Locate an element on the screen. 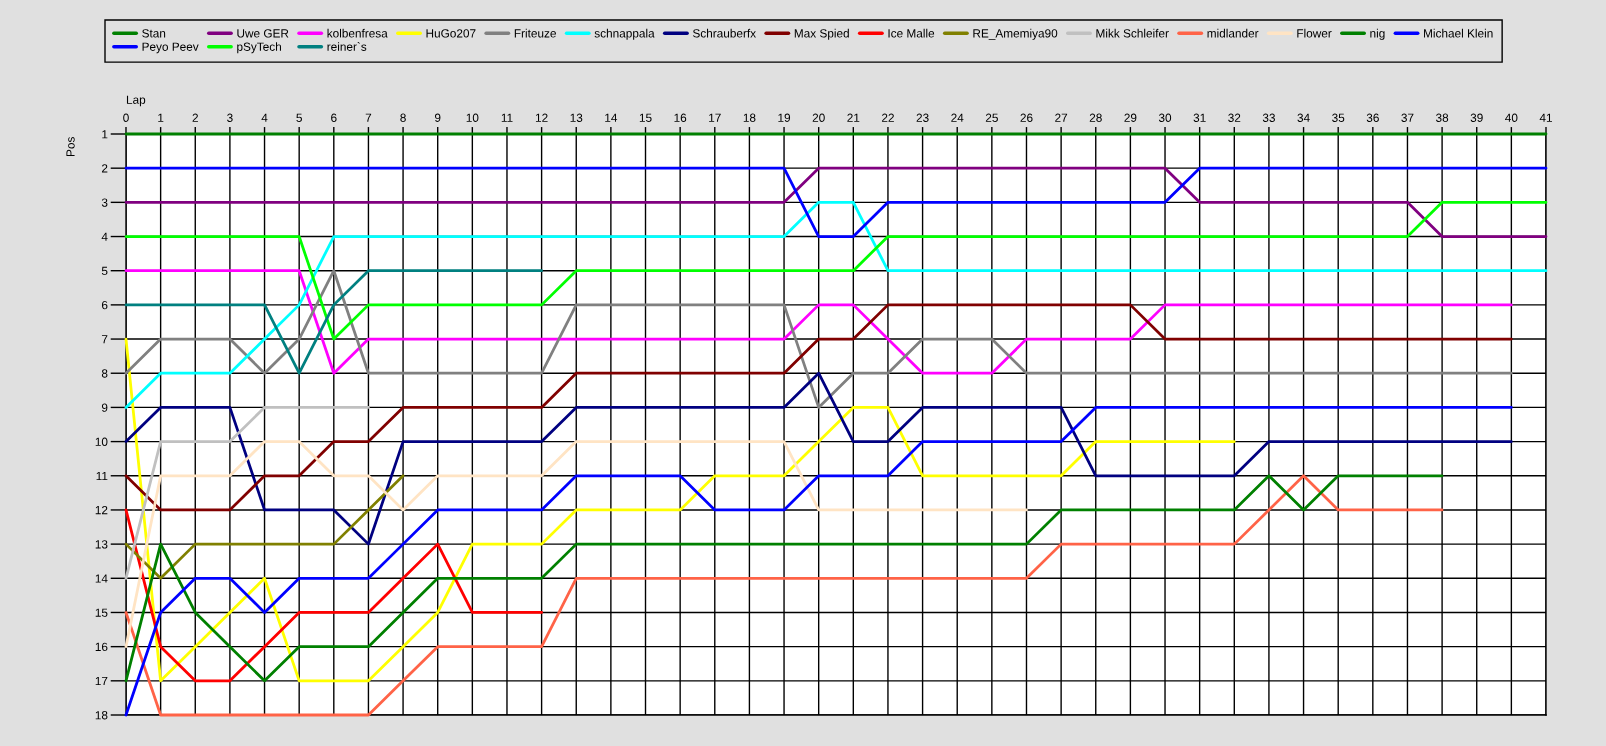 The height and width of the screenshot is (746, 1606). x-tick-label: 23 is located at coordinates (922, 117).